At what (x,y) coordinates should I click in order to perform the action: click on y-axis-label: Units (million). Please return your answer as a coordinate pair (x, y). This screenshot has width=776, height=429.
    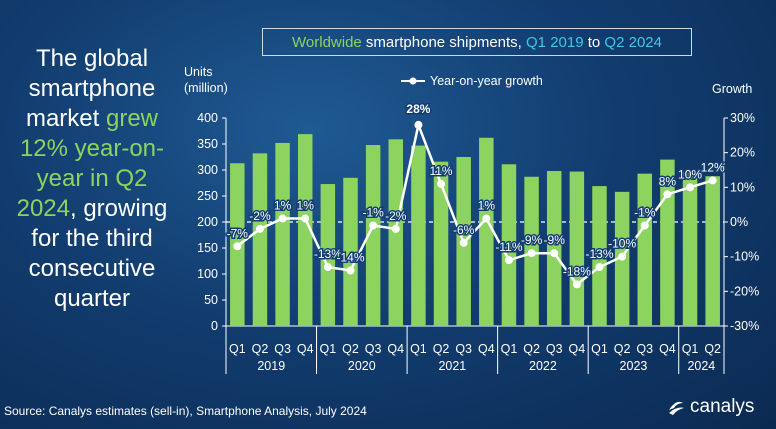
    Looking at the image, I should click on (206, 80).